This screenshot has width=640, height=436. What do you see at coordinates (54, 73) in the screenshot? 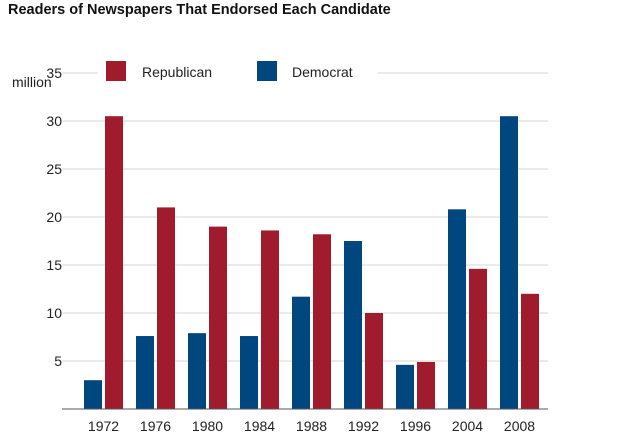
I see `y-tick-label: 35` at bounding box center [54, 73].